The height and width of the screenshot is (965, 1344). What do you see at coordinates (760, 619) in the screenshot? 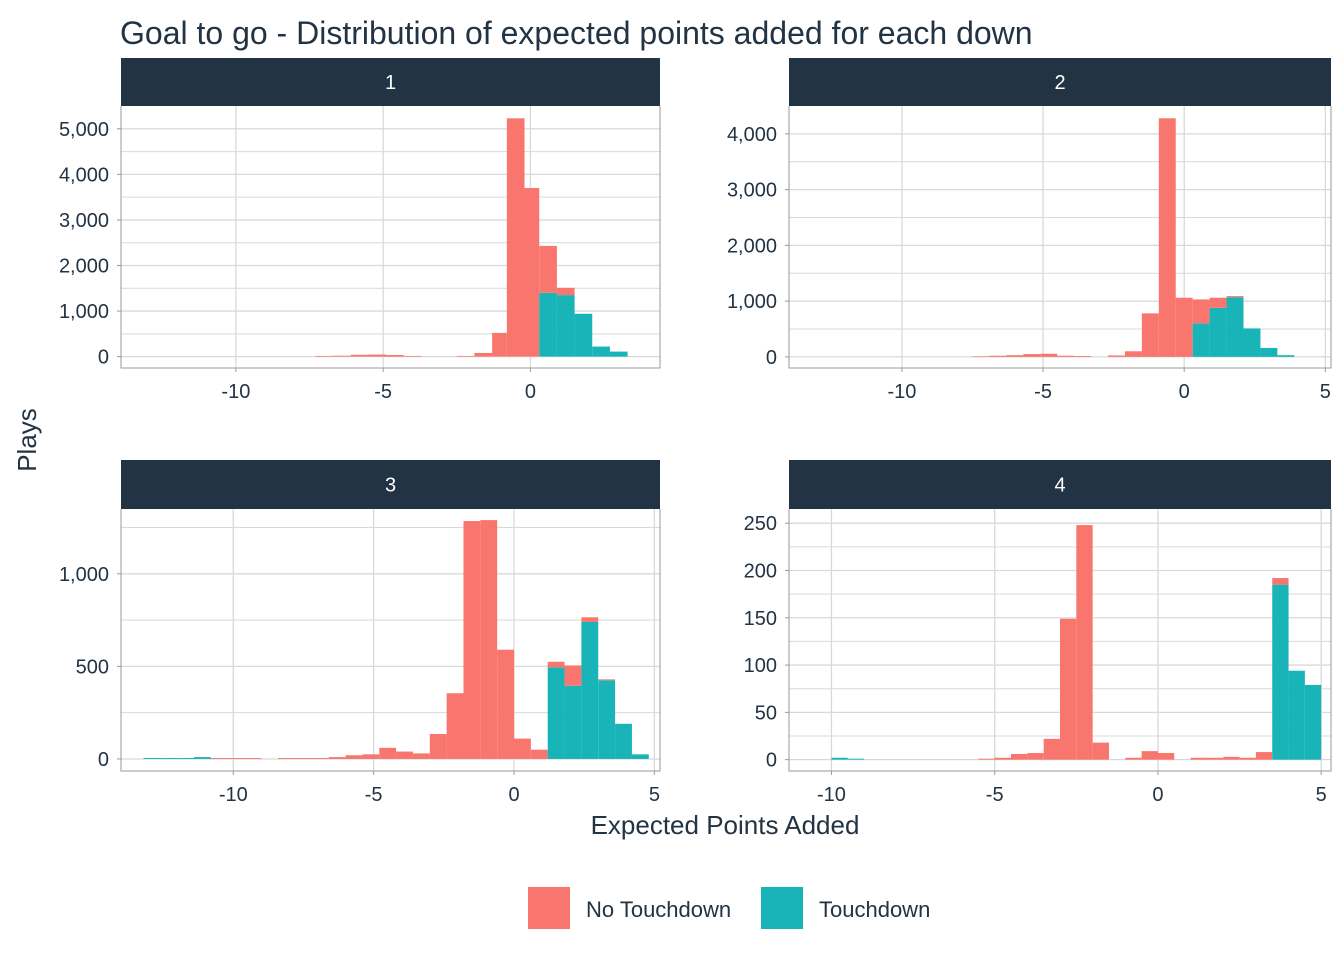
I see `y-tick-label: 150` at bounding box center [760, 619].